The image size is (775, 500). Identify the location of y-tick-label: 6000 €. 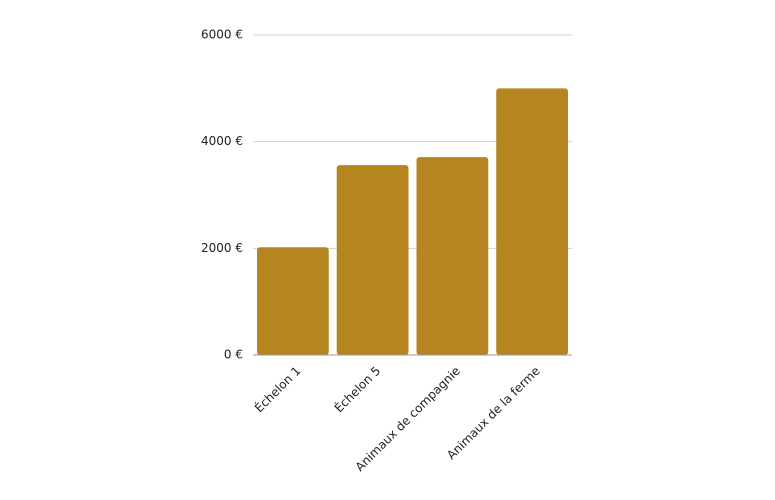
(222, 35).